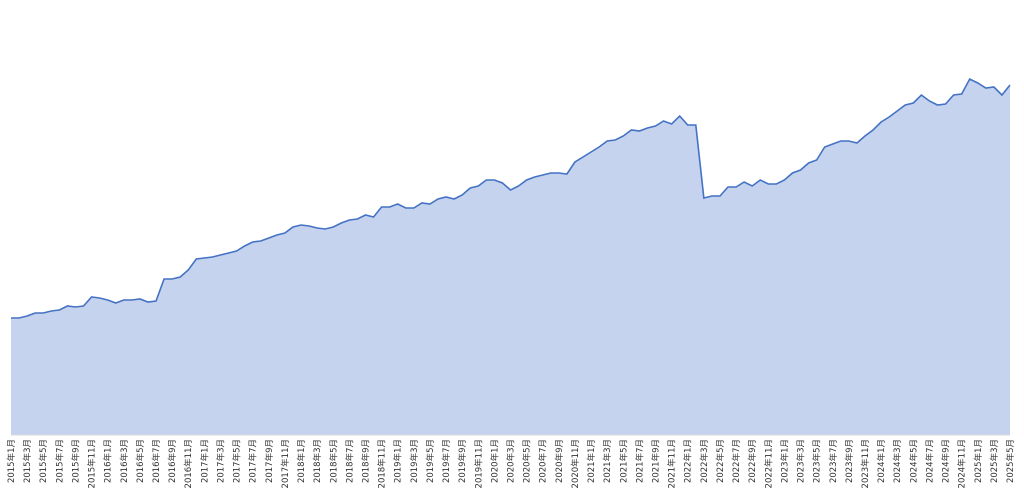 This screenshot has height=495, width=1024. What do you see at coordinates (849, 461) in the screenshot?
I see `x-tick-label: 2023年9月` at bounding box center [849, 461].